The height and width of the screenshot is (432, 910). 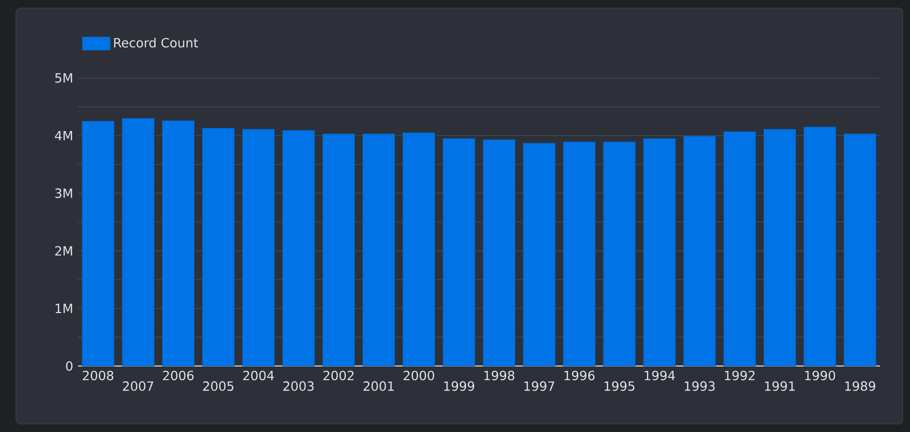 I want to click on x-tick-label: 1992, so click(x=739, y=375).